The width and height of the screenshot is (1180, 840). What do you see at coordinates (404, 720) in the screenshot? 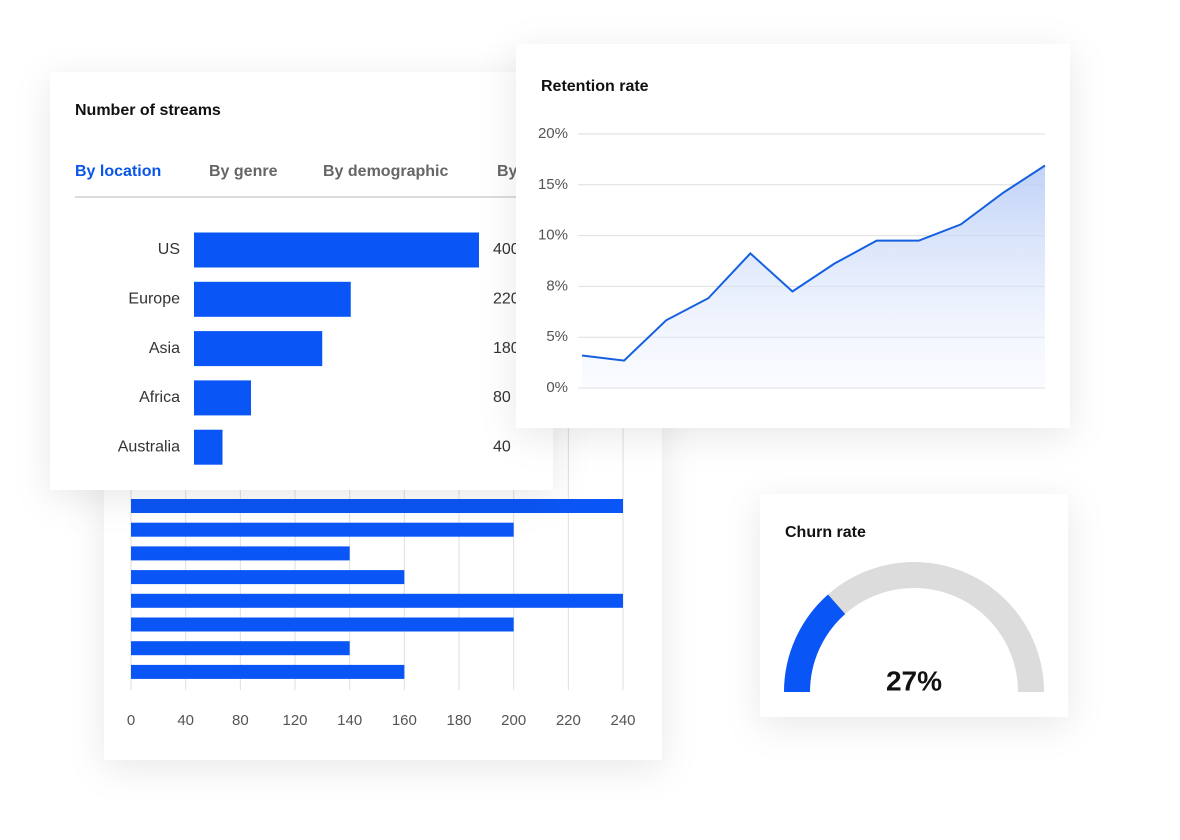
I see `x-tick-label: 160` at bounding box center [404, 720].